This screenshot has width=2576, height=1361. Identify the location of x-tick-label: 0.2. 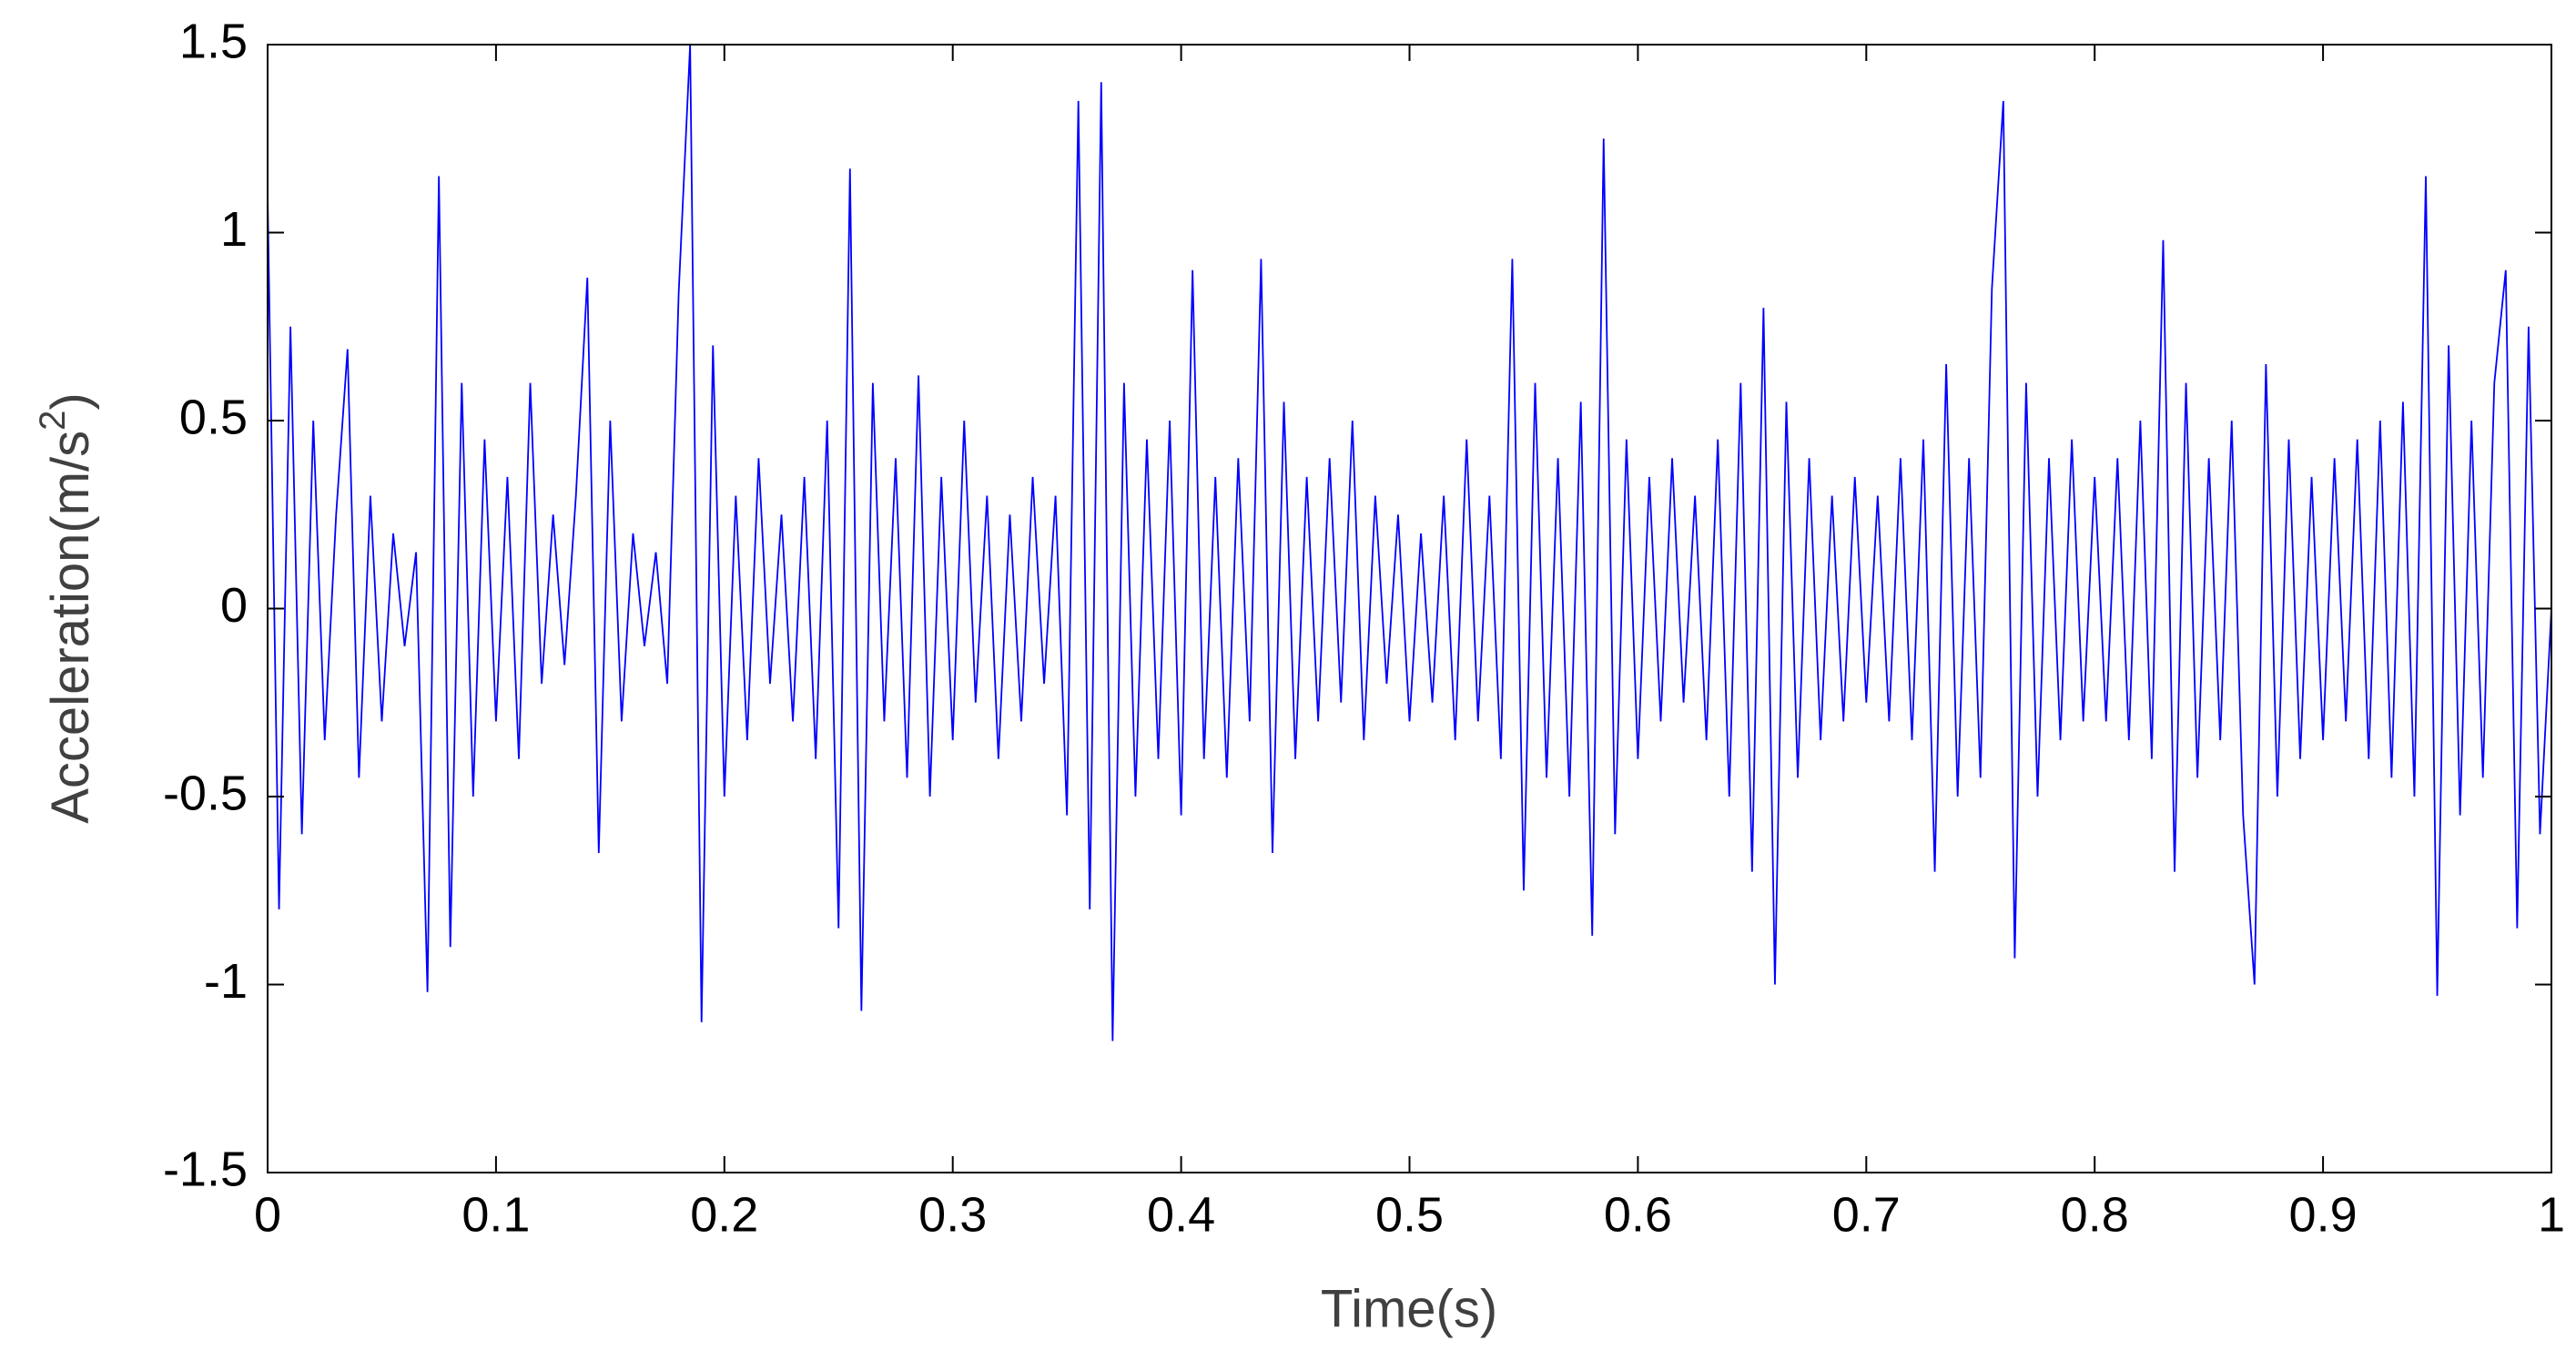
(724, 1214).